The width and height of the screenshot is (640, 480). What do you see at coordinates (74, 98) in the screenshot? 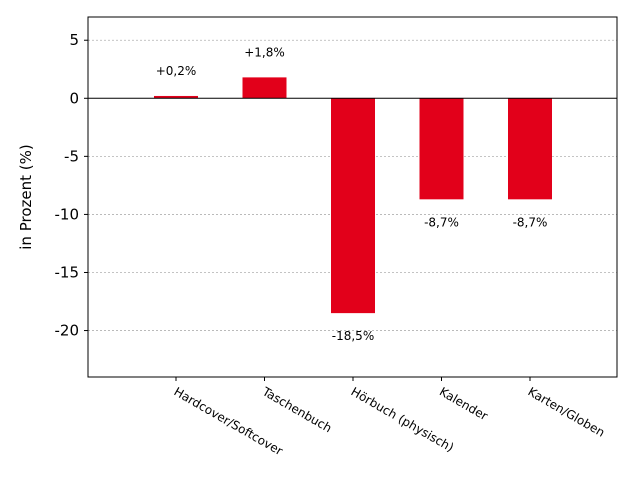
I see `y-tick-label: 0` at bounding box center [74, 98].